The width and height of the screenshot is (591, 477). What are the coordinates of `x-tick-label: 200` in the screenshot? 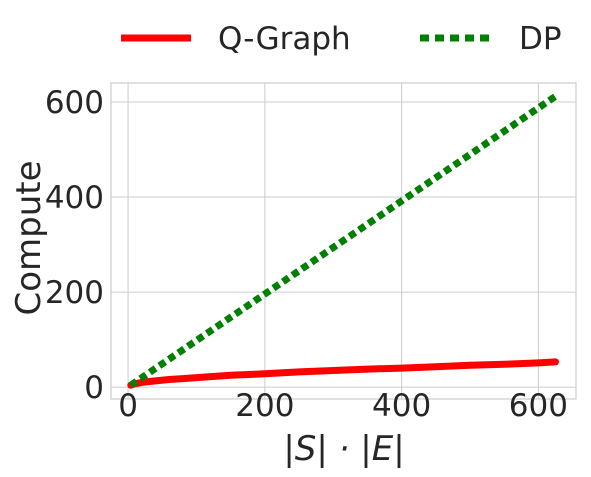 It's located at (264, 406).